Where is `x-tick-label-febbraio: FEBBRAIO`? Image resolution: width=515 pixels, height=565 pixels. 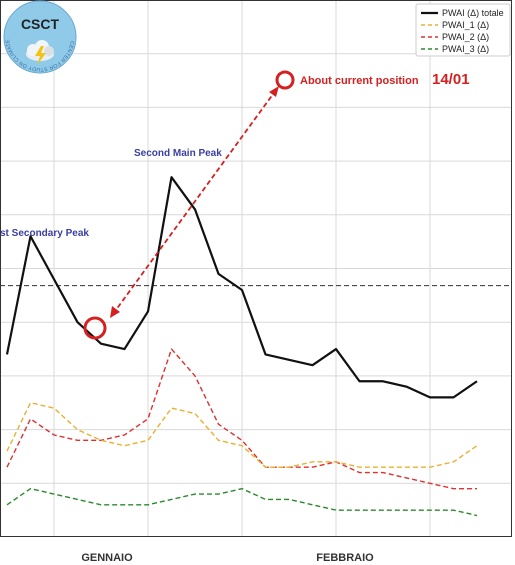
x-tick-label-febbraio: FEBBRAIO is located at coordinates (345, 558).